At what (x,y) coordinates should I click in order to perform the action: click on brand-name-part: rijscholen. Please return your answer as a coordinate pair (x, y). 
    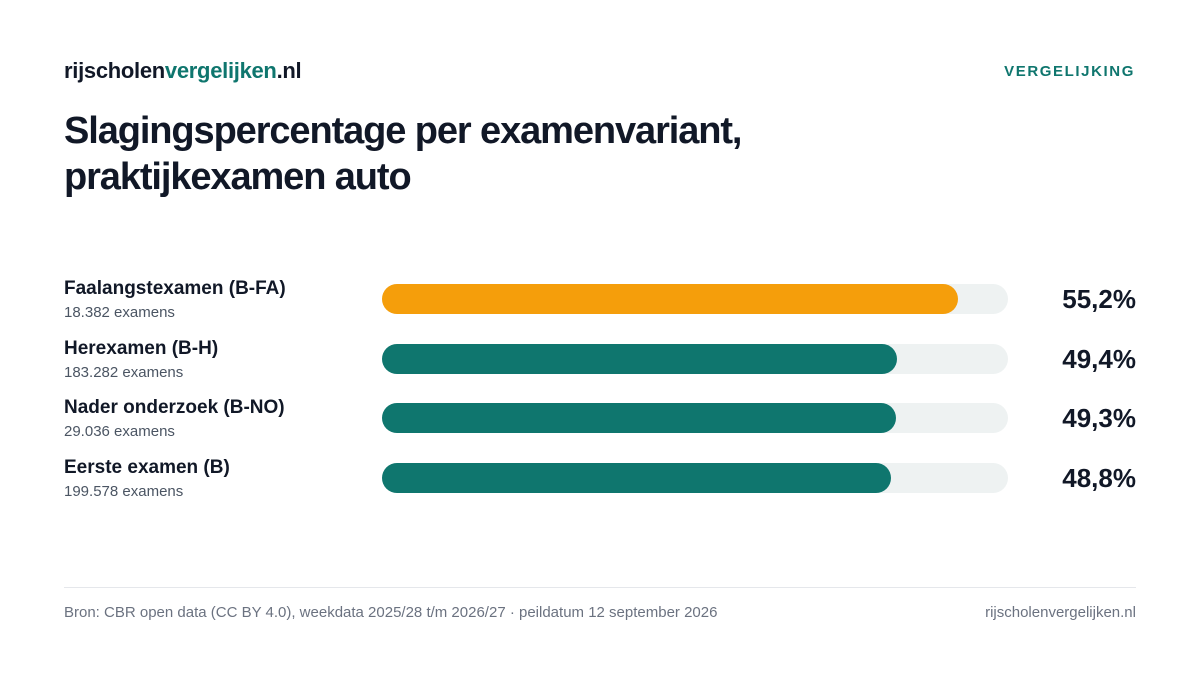
    Looking at the image, I should click on (114, 70).